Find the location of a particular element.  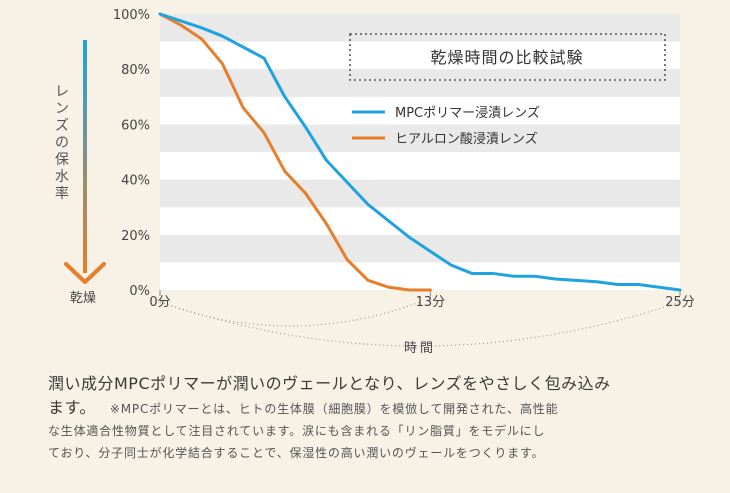

y-tick-label: 100% is located at coordinates (131, 15).